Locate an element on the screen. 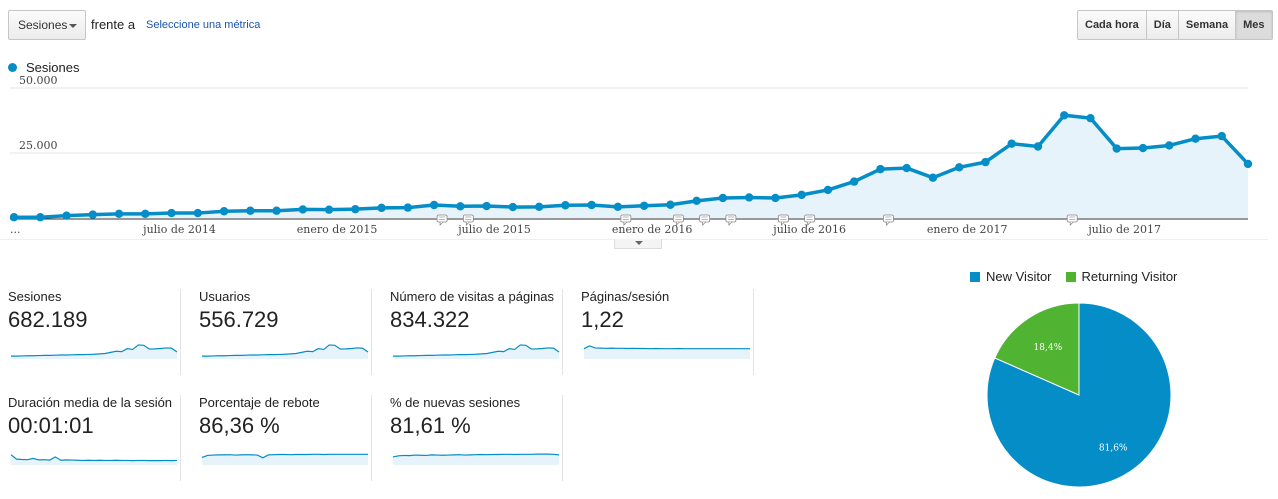 Image resolution: width=1278 pixels, height=499 pixels. granularity-month-button: Mes is located at coordinates (1253, 25).